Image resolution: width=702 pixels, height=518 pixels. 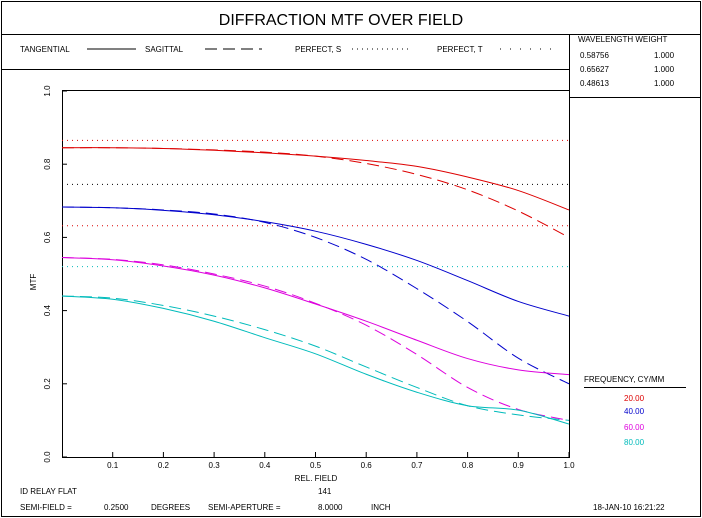 I want to click on semi-field-label: SEMI-FIELD =, so click(x=46, y=507).